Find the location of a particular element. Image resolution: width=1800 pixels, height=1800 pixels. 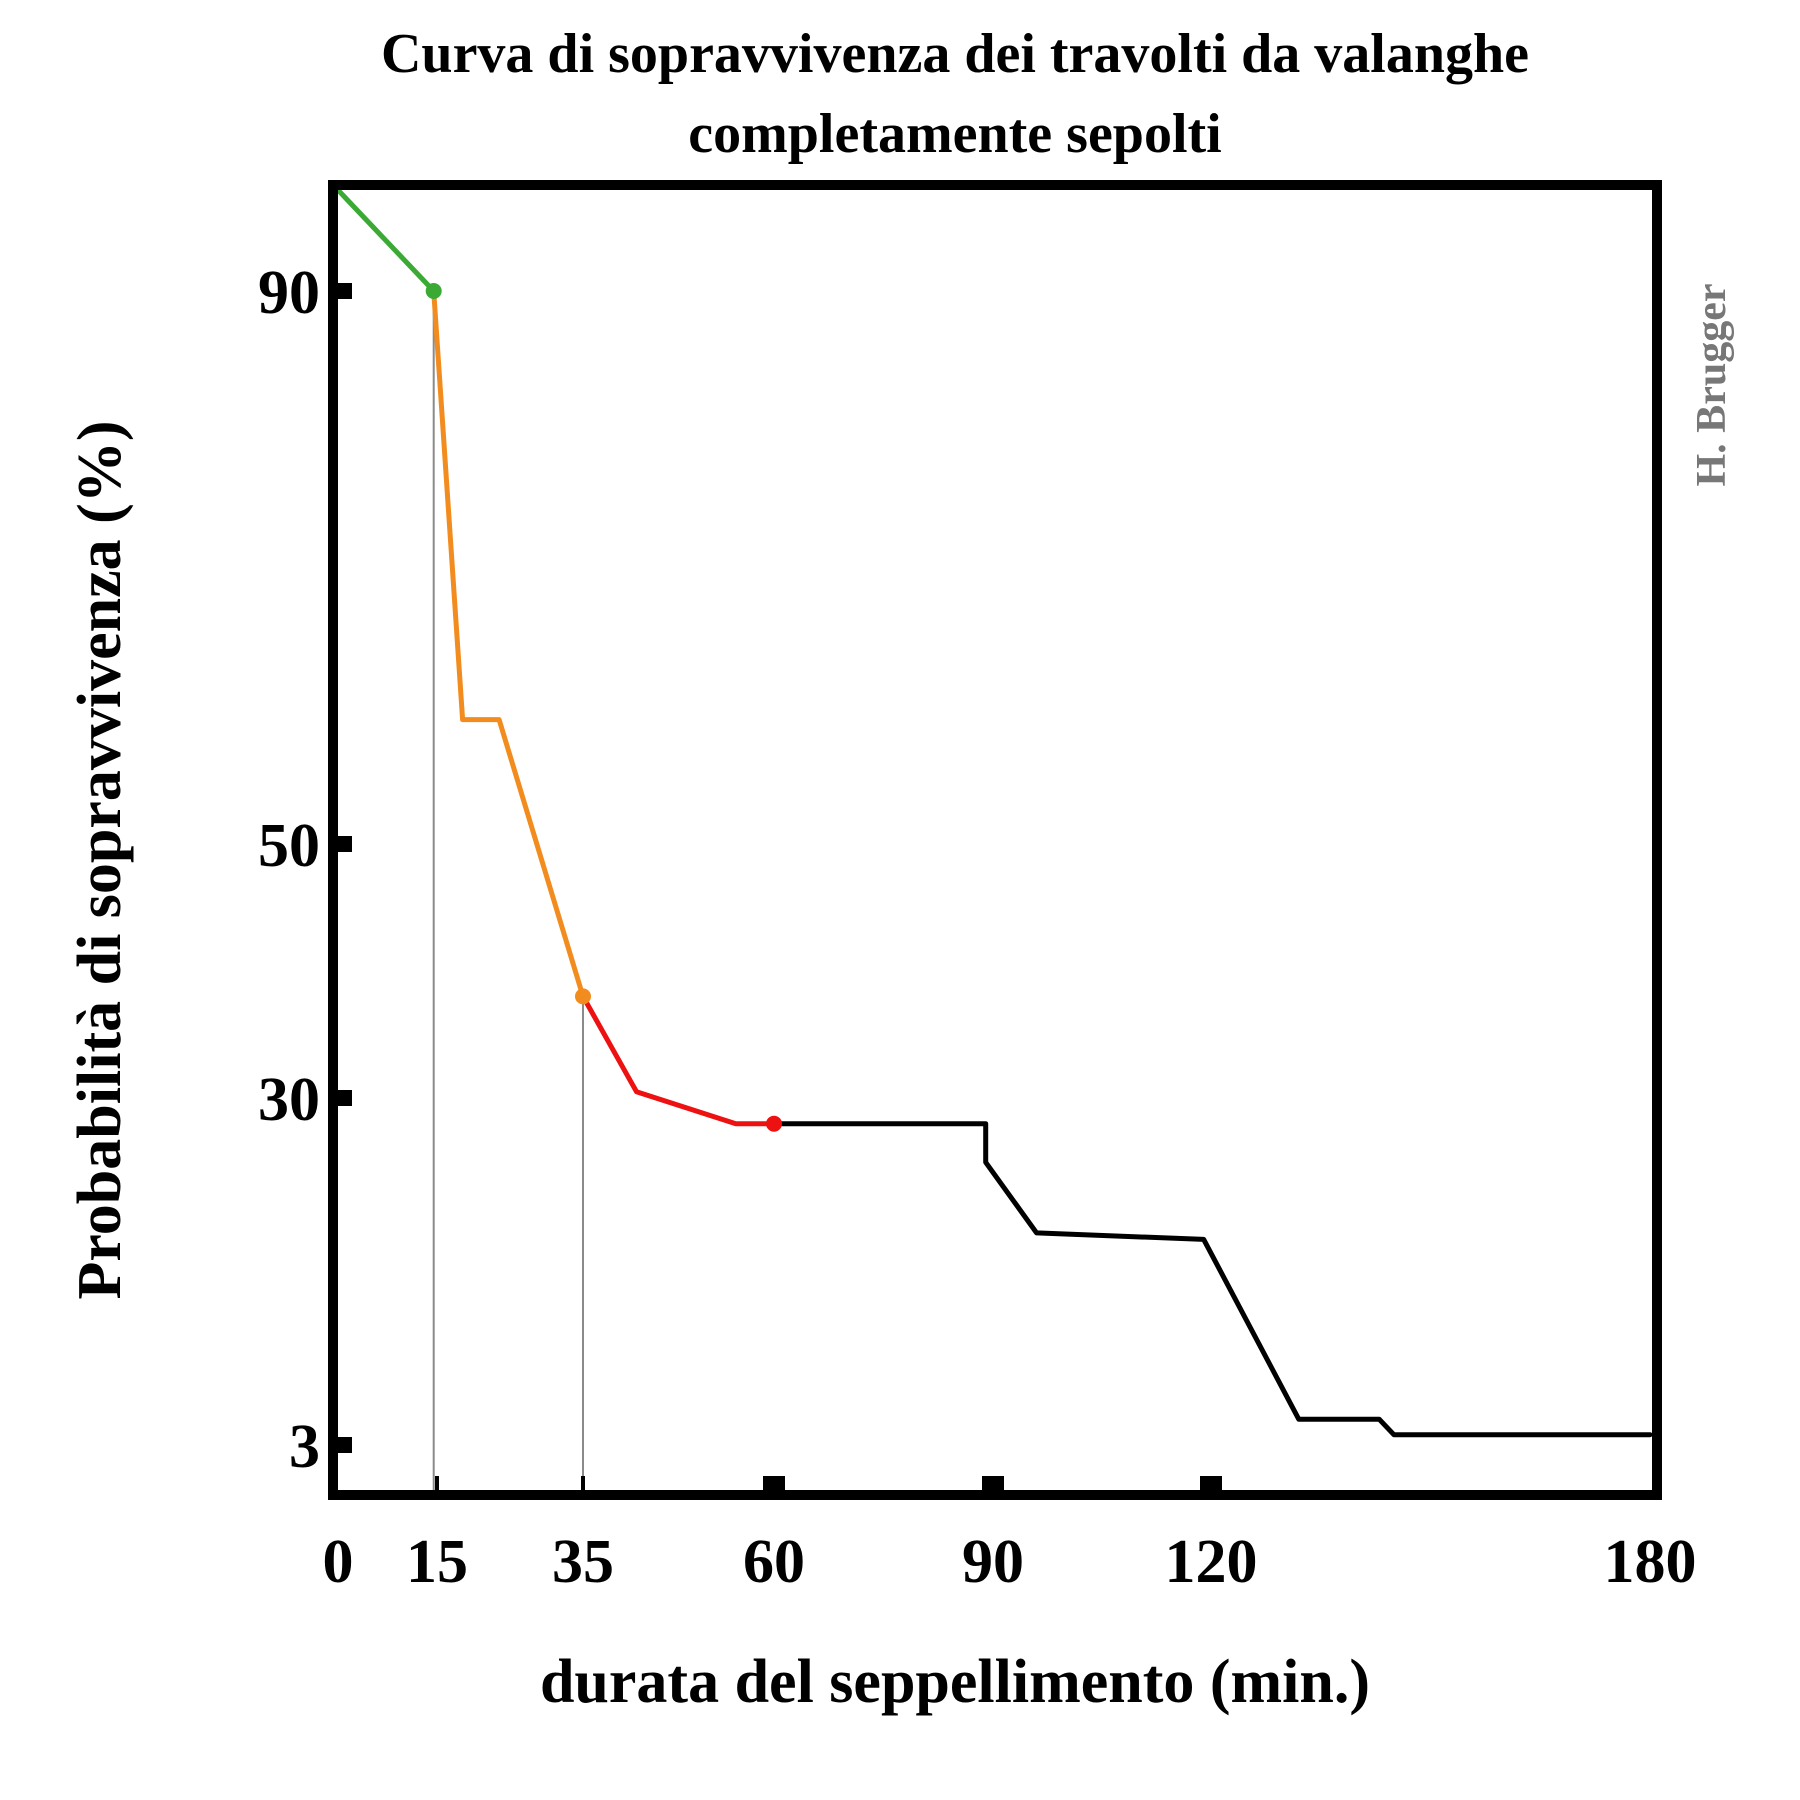

chart-subtitle: completamente sepolti is located at coordinates (954, 134).